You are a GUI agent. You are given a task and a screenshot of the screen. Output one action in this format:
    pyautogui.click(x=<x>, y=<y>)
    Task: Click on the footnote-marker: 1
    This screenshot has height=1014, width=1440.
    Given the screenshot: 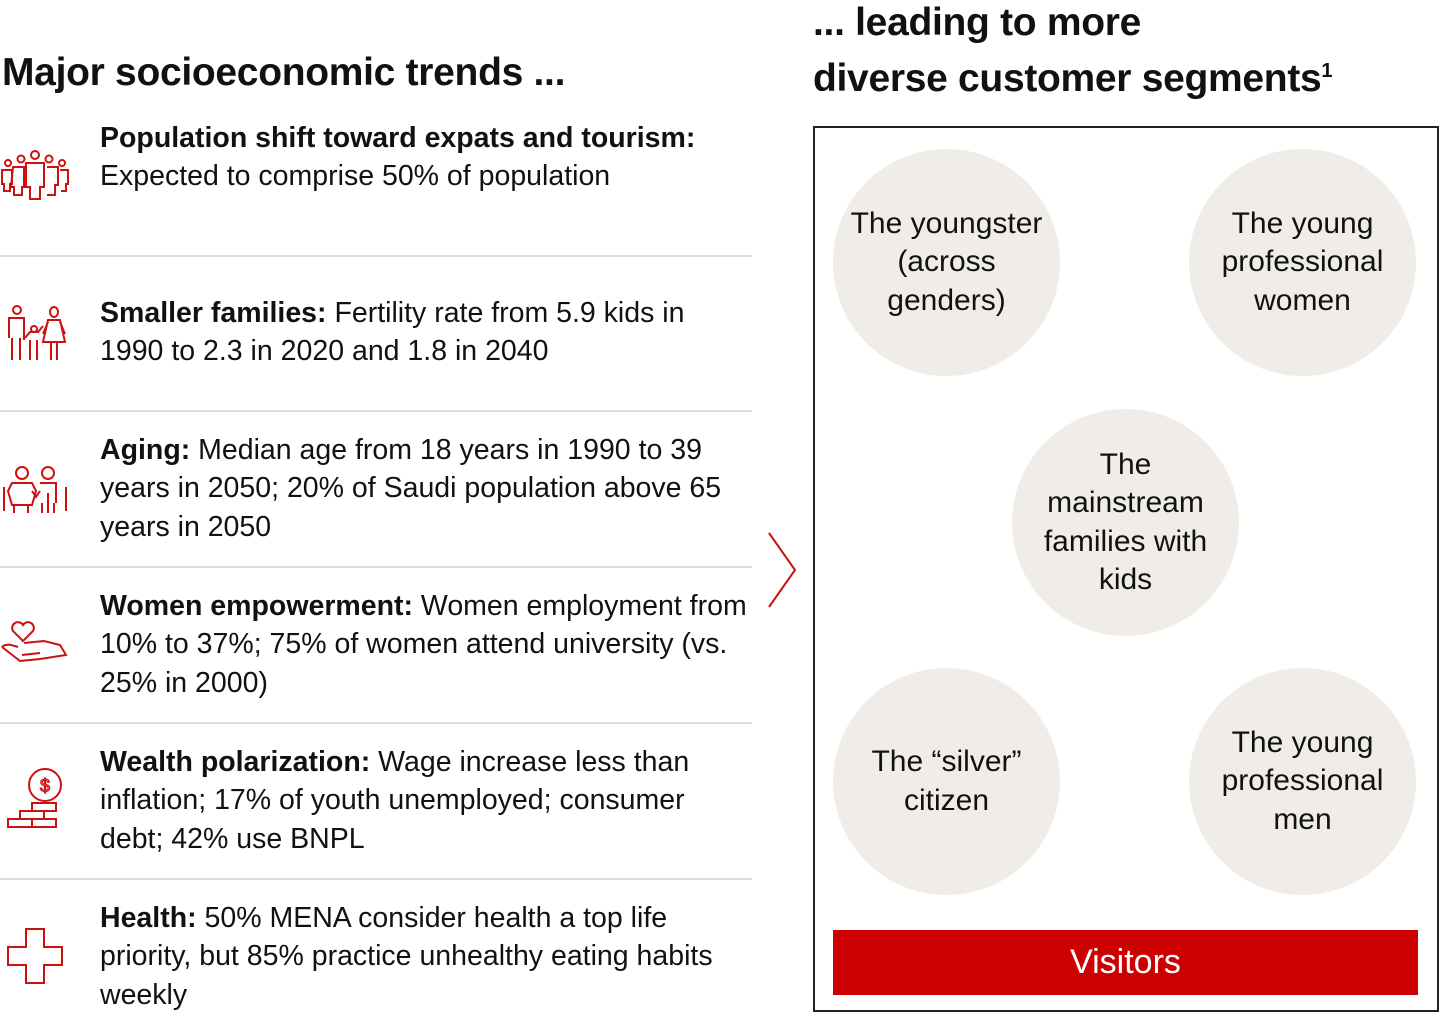 What is the action you would take?
    pyautogui.click(x=1327, y=71)
    